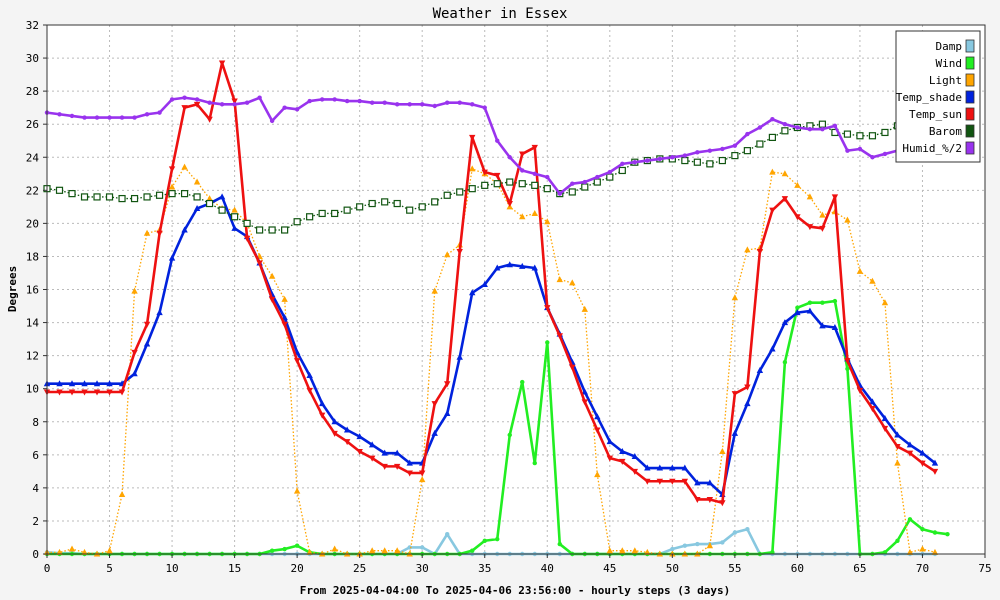 This screenshot has height=600, width=1000. I want to click on chart-title: Weather in Essex, so click(500, 14).